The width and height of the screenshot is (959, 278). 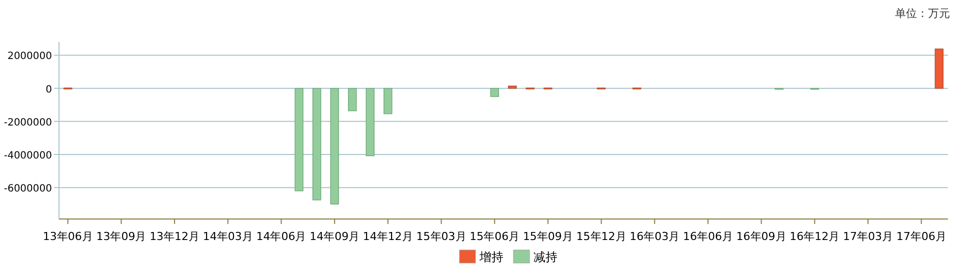 What do you see at coordinates (922, 13) in the screenshot?
I see `text: 单位：万元` at bounding box center [922, 13].